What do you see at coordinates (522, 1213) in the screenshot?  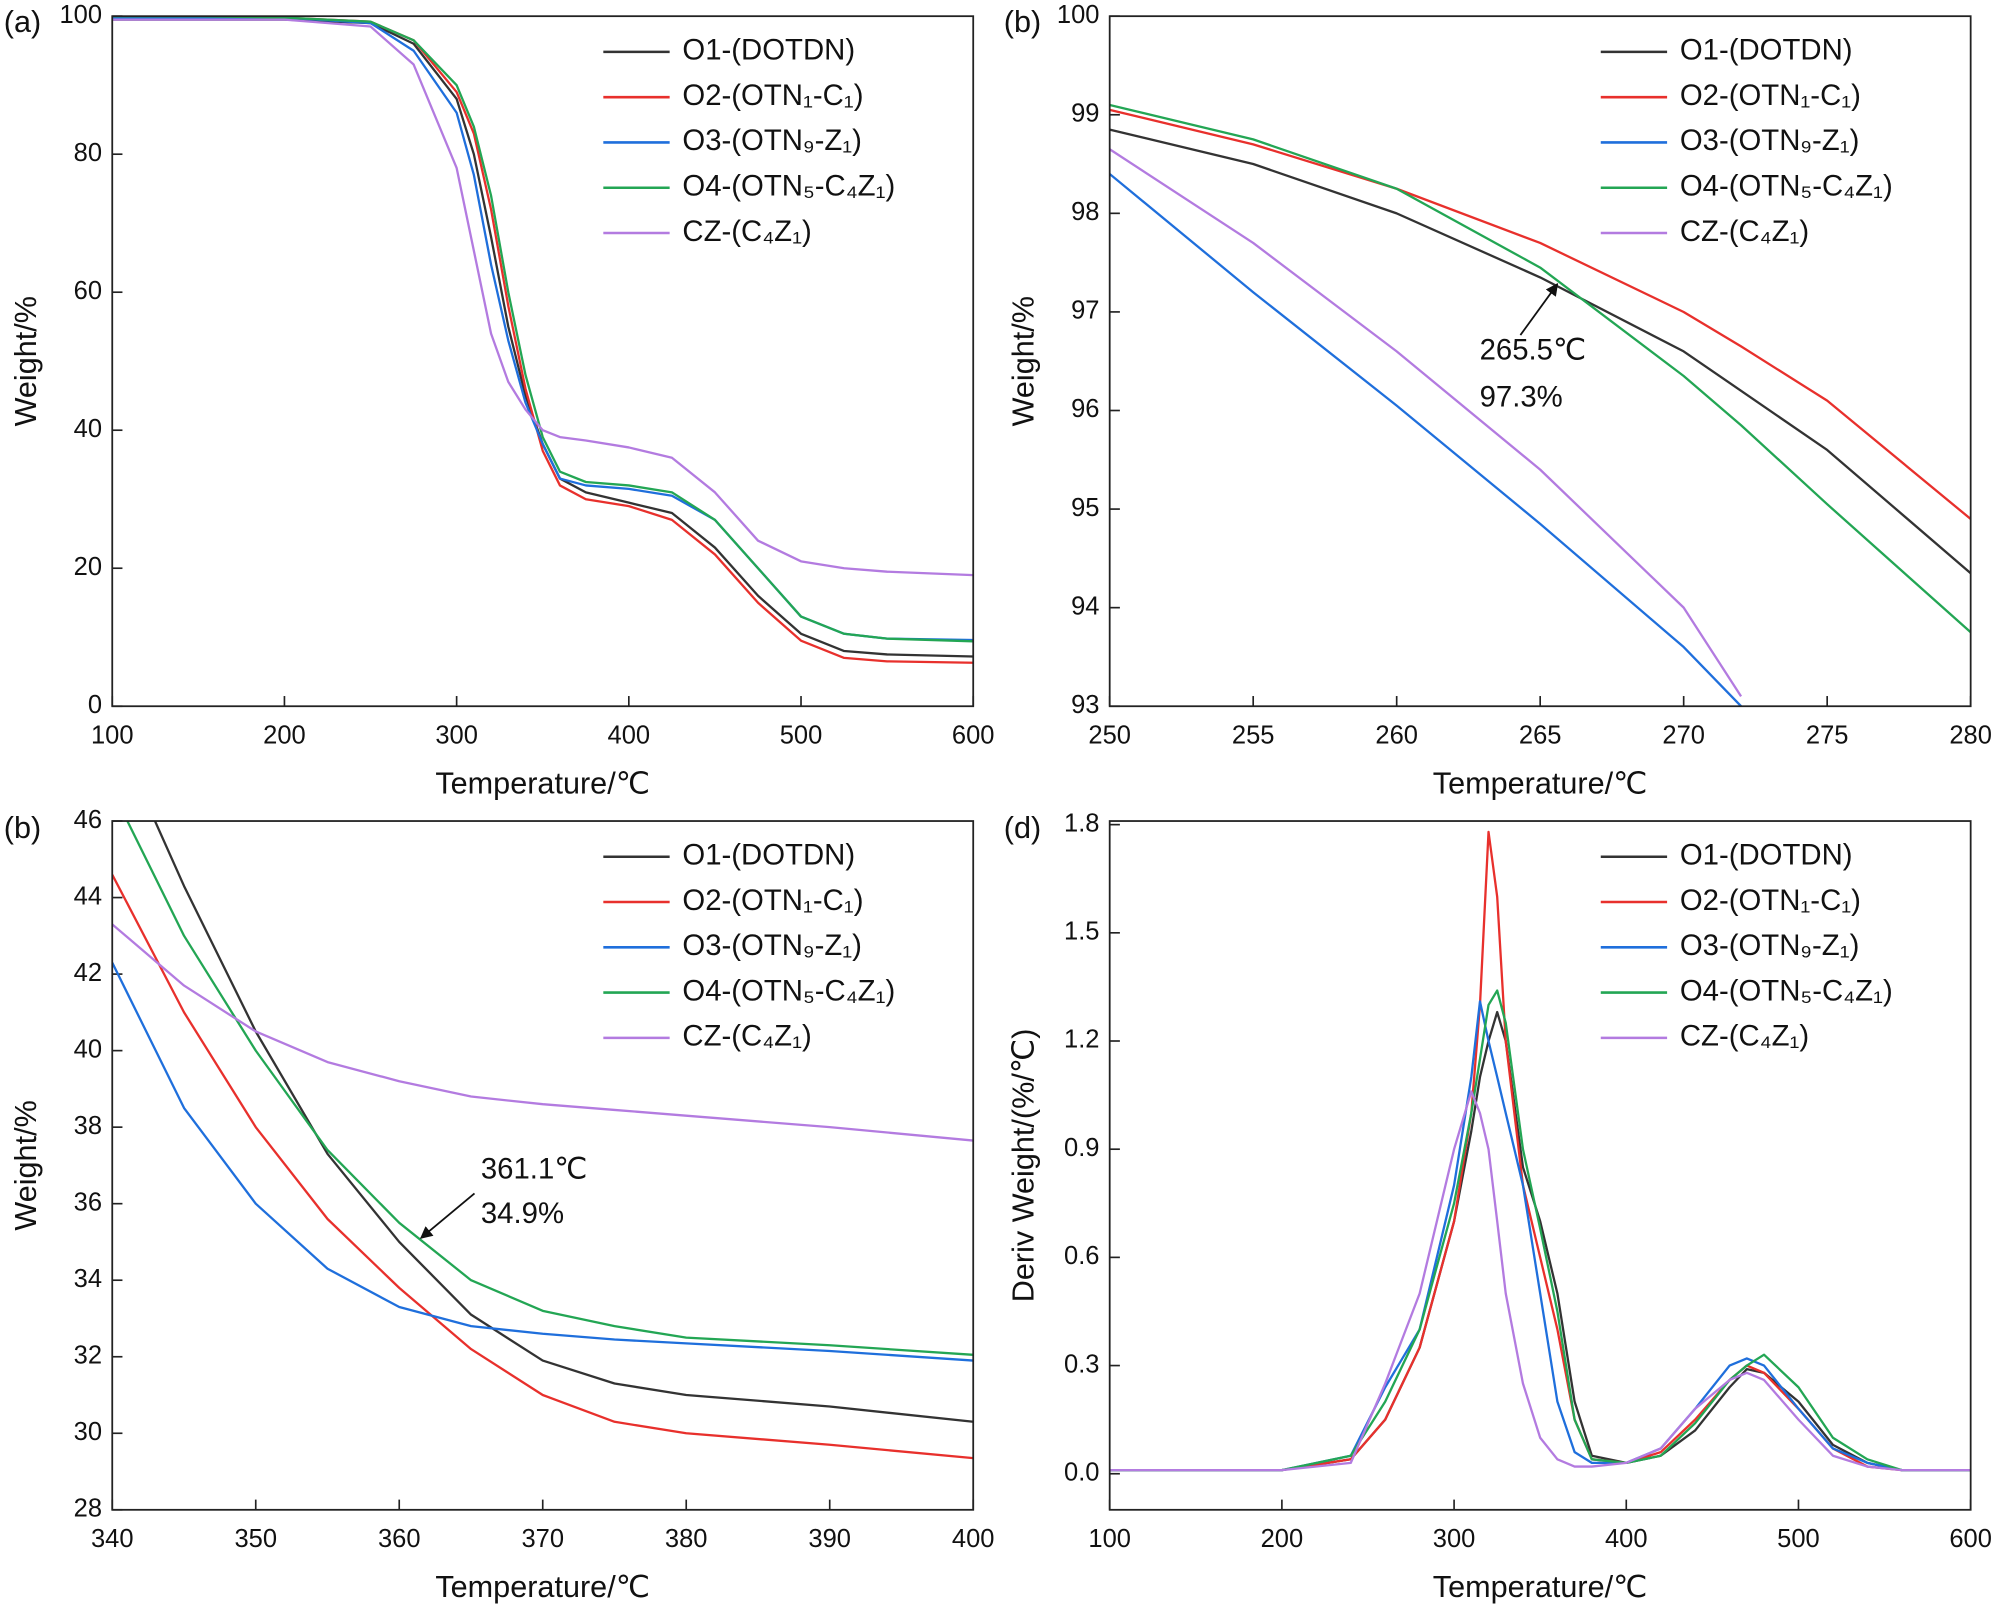 I see `annotation: 34.9%` at bounding box center [522, 1213].